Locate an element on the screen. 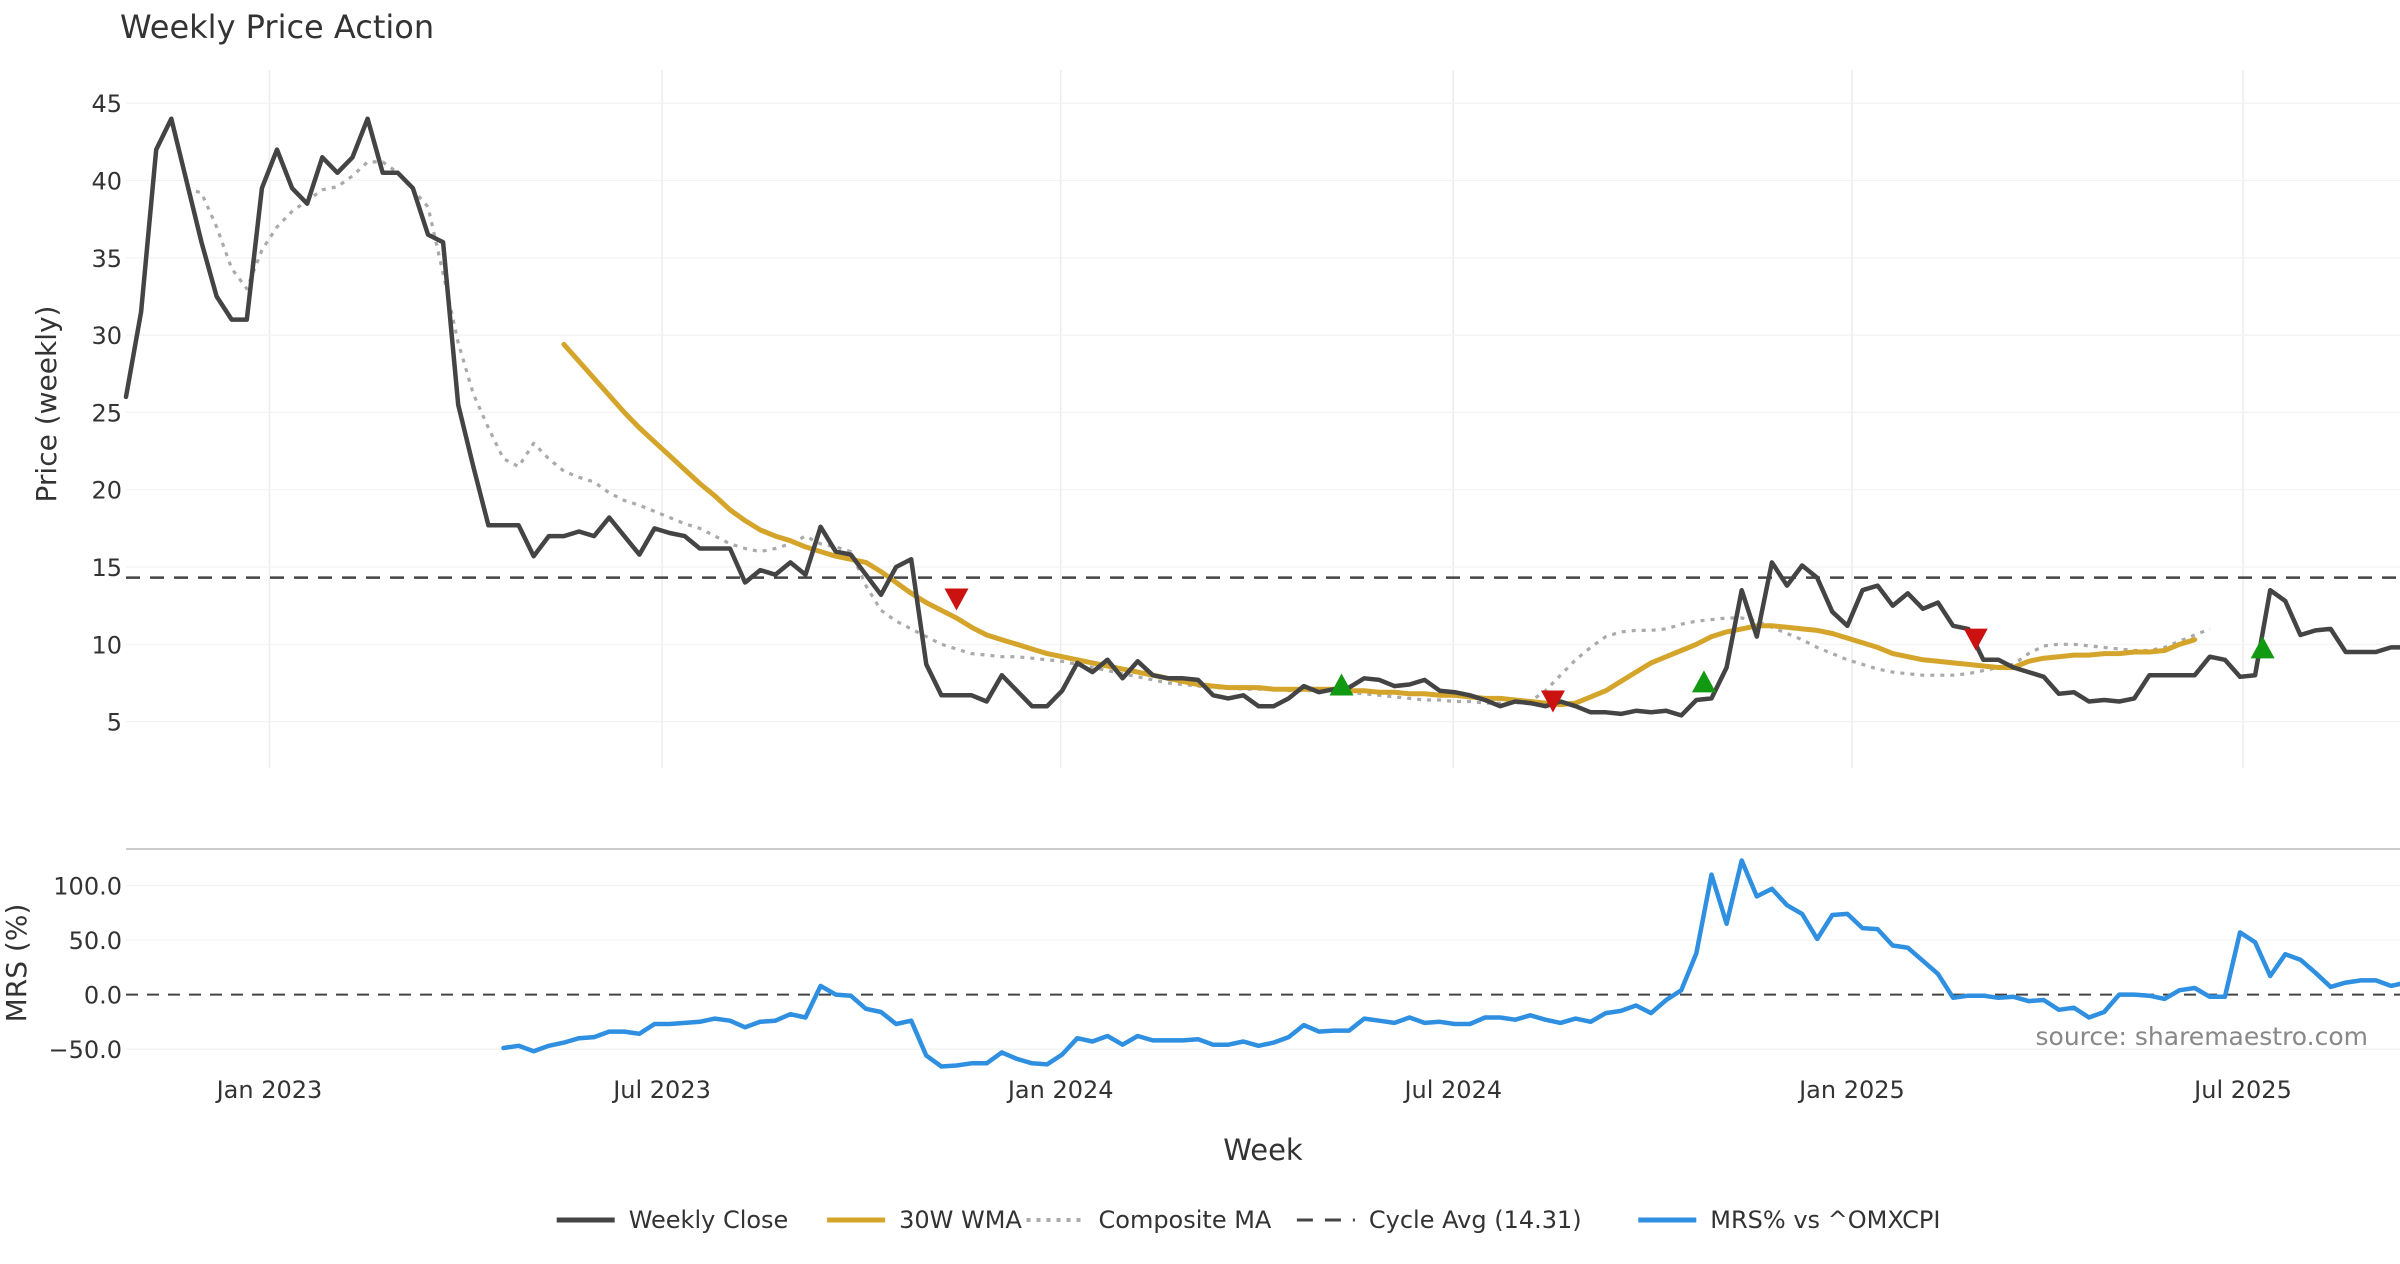 The image size is (2400, 1264). mrs-y-tick-label: −50.0 is located at coordinates (85, 1050).